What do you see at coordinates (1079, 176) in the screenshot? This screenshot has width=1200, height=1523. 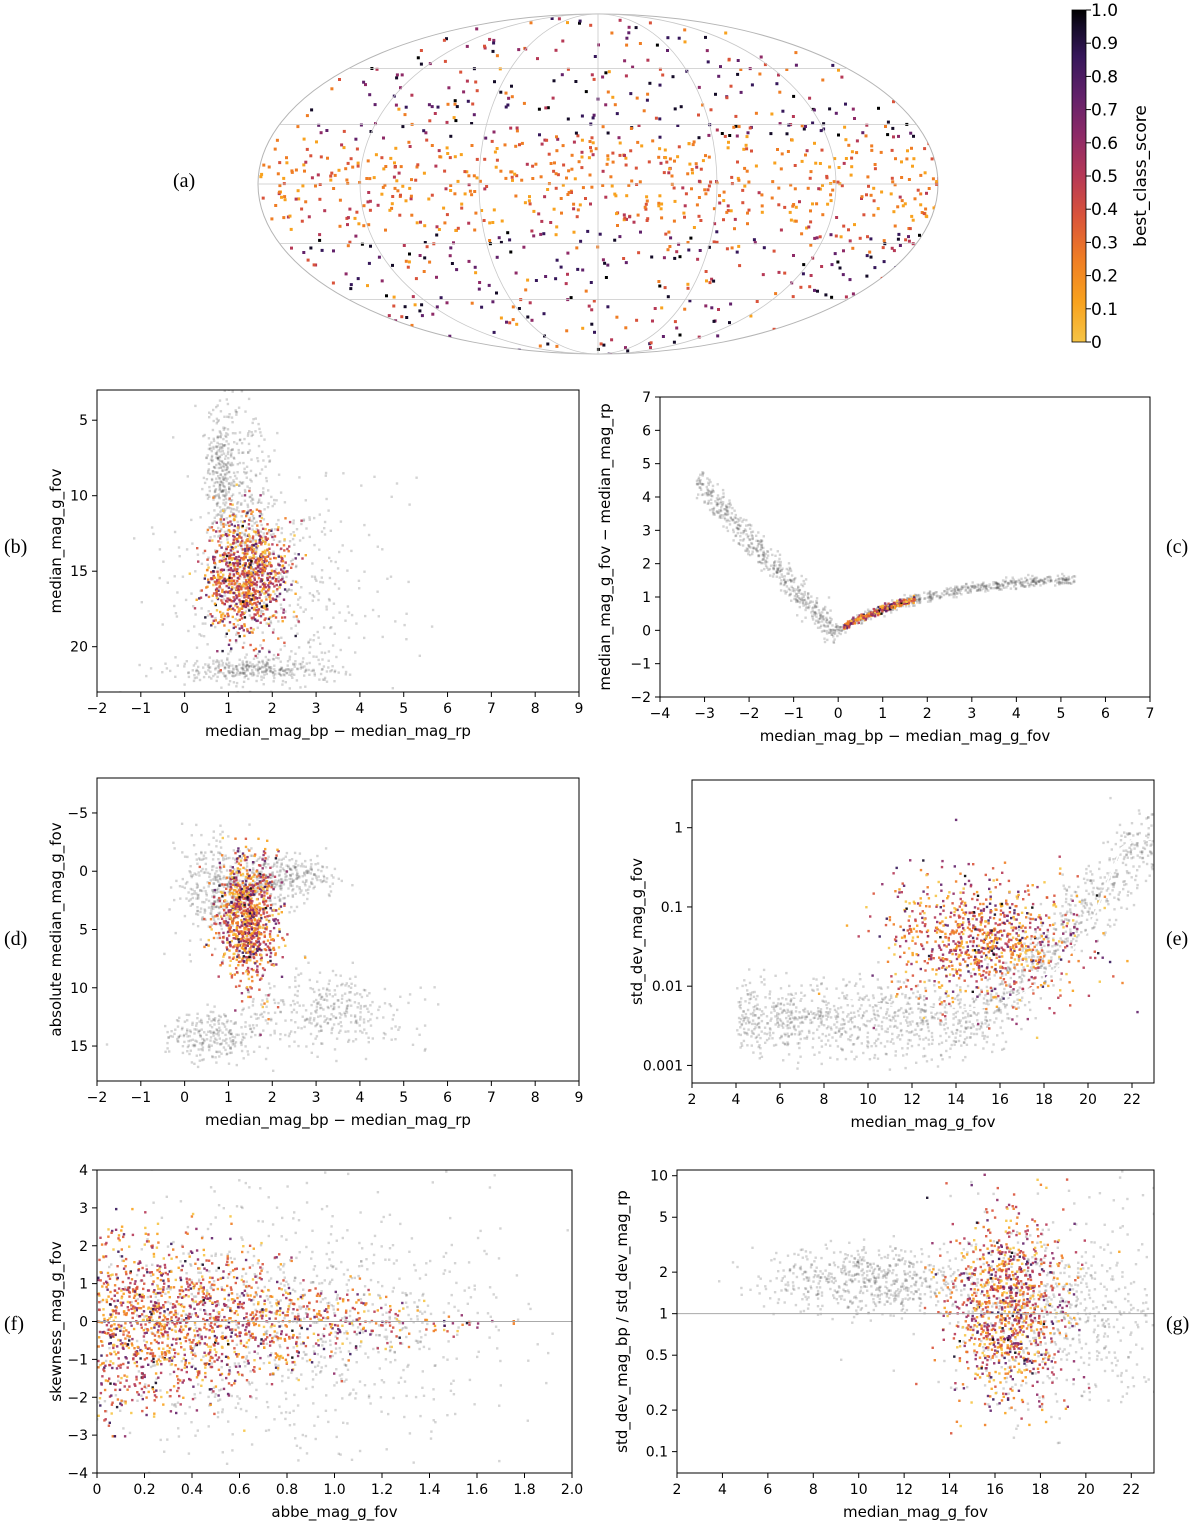 I see `colorbar-gradient` at bounding box center [1079, 176].